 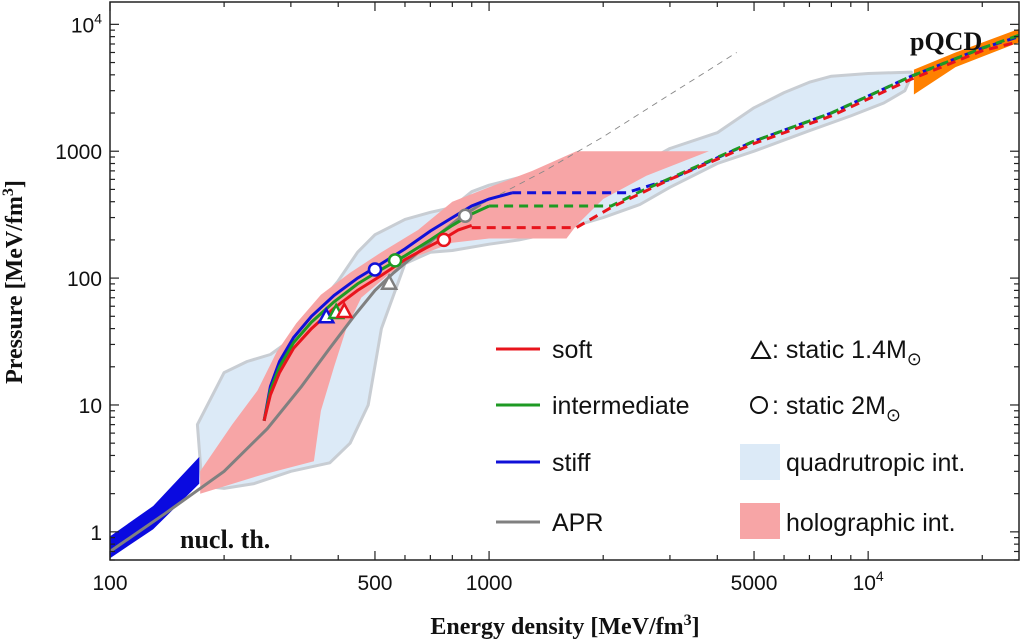 I want to click on x-tick-label: 1000, so click(x=489, y=583).